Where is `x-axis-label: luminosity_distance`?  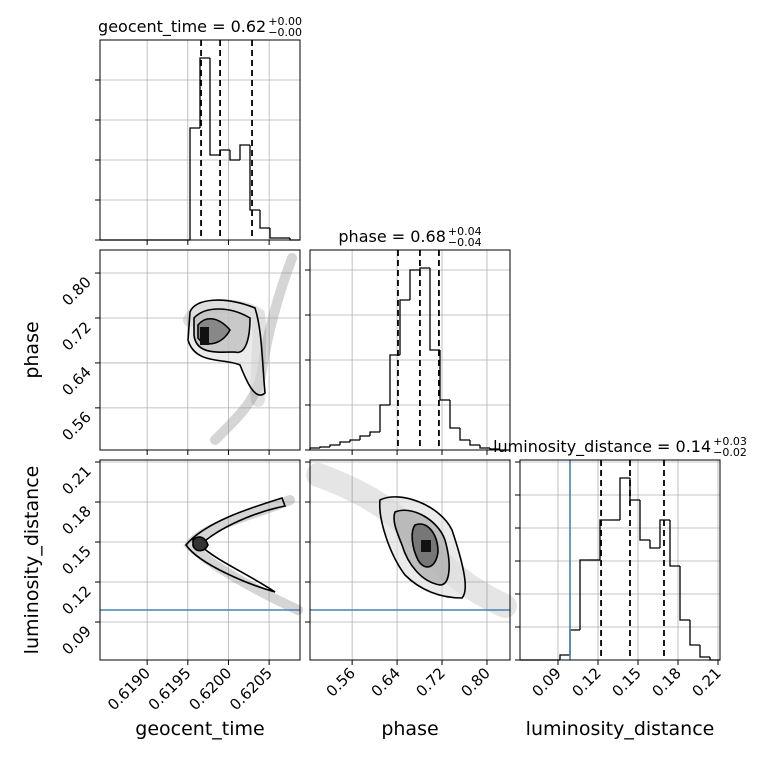
x-axis-label: luminosity_distance is located at coordinates (620, 729).